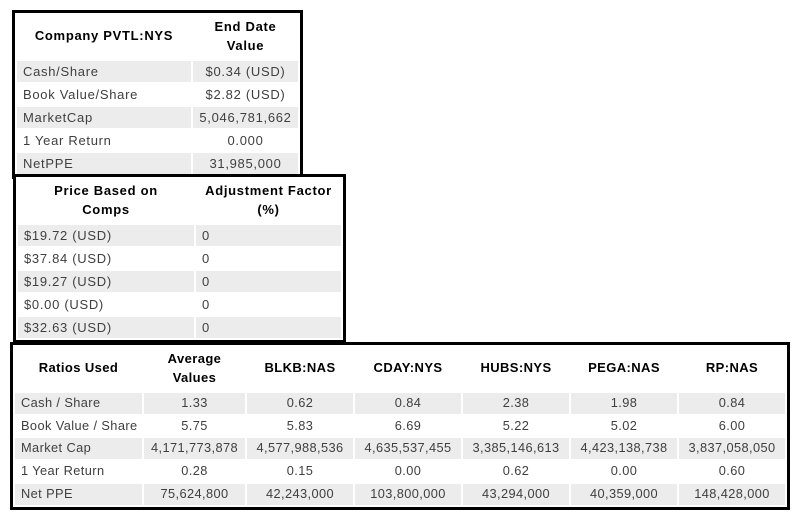 Image resolution: width=798 pixels, height=532 pixels. I want to click on table-row: 1 Year Return 0.28 0.15 0.00 0.62 0.00 0.60, so click(400, 472).